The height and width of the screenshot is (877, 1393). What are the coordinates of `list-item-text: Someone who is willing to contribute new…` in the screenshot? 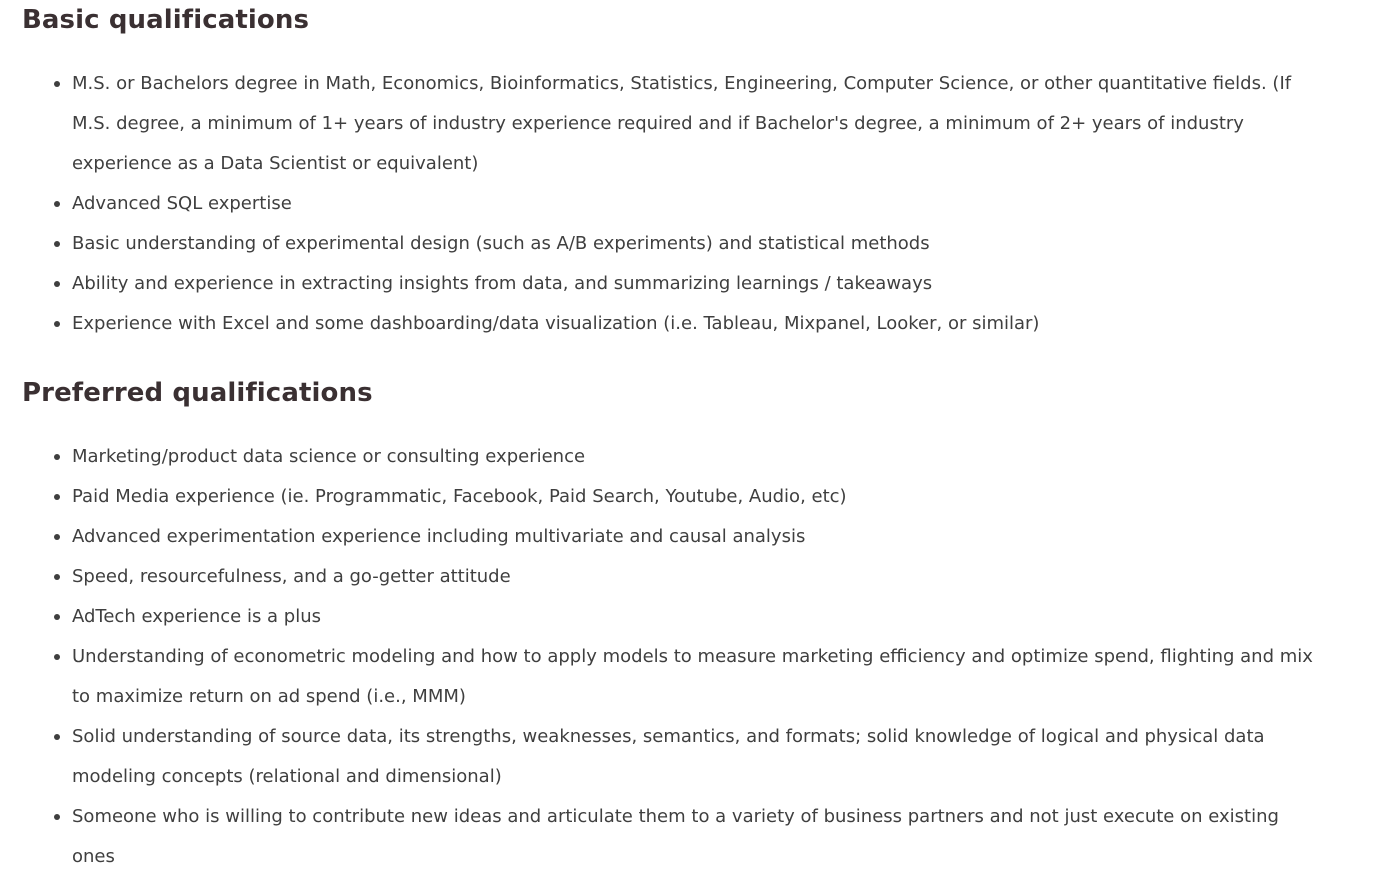 It's located at (675, 836).